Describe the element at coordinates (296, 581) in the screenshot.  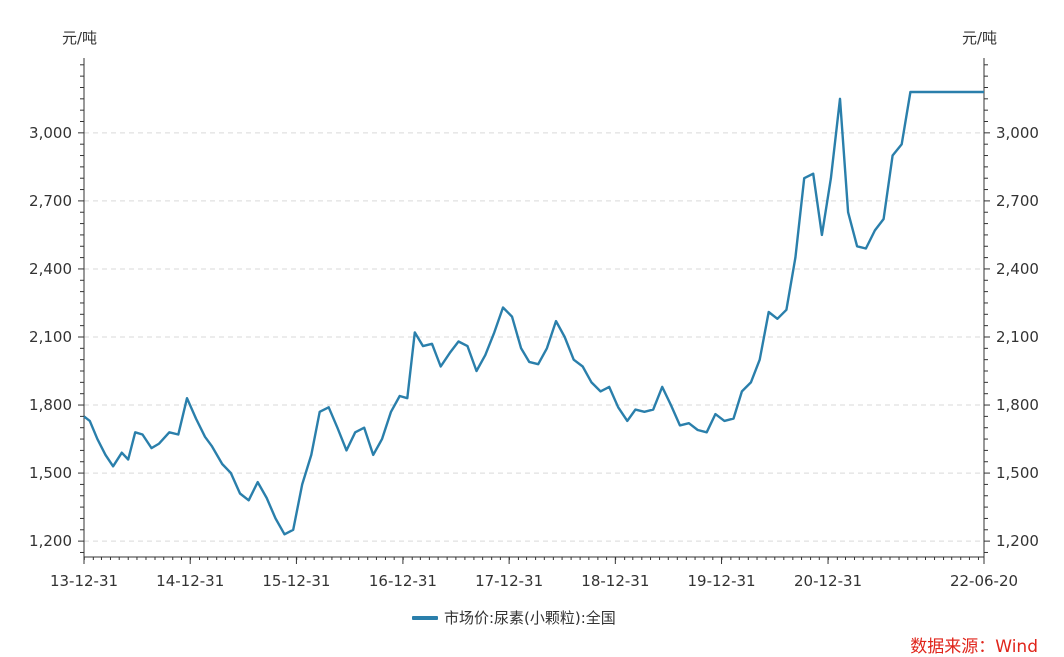
I see `x-tick-label: 15-12-31` at that location.